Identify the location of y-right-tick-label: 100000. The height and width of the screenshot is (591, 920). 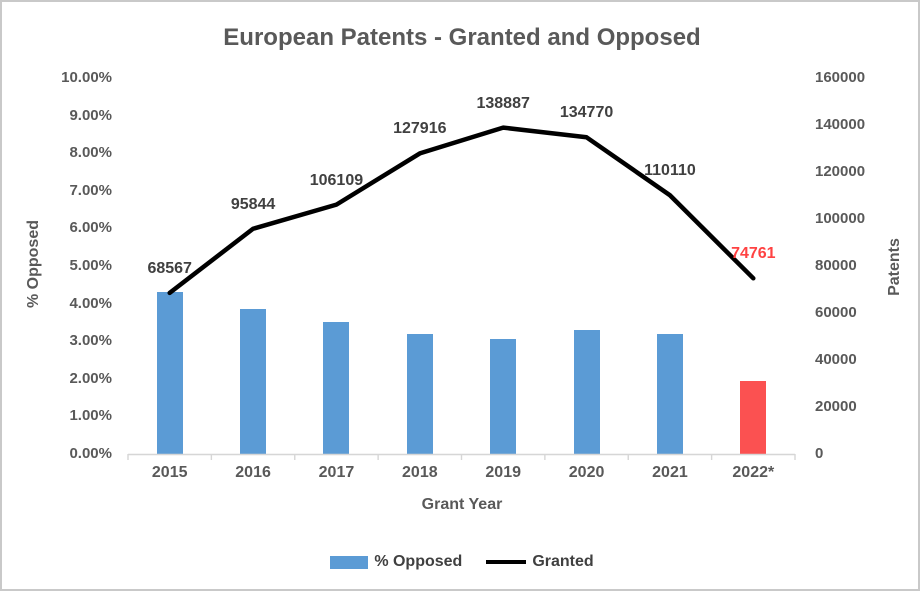
(840, 218).